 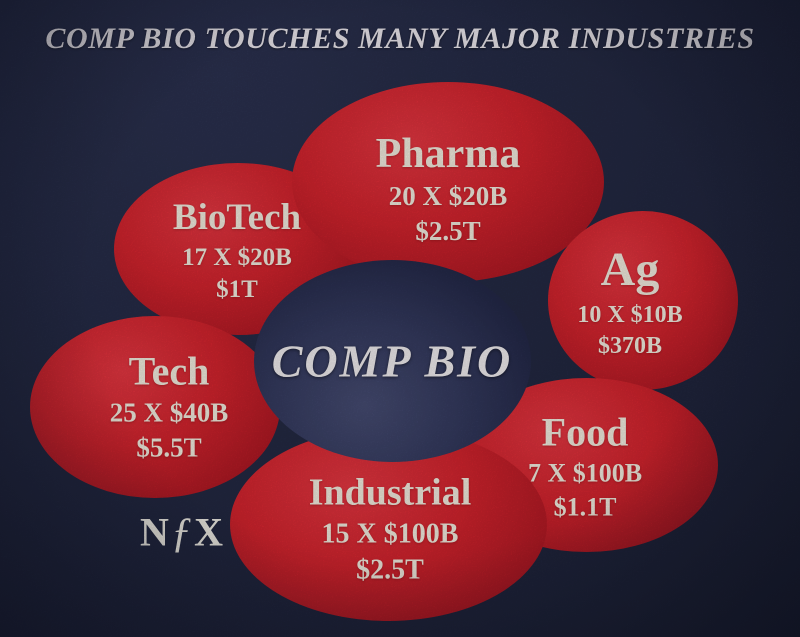 What do you see at coordinates (448, 231) in the screenshot?
I see `bubble-pharma-total: $2.5T` at bounding box center [448, 231].